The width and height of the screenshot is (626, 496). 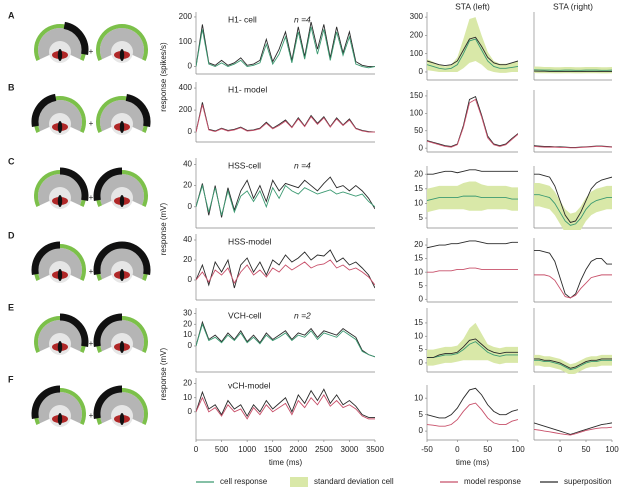 What do you see at coordinates (588, 481) in the screenshot?
I see `legend-label: superposition` at bounding box center [588, 481].